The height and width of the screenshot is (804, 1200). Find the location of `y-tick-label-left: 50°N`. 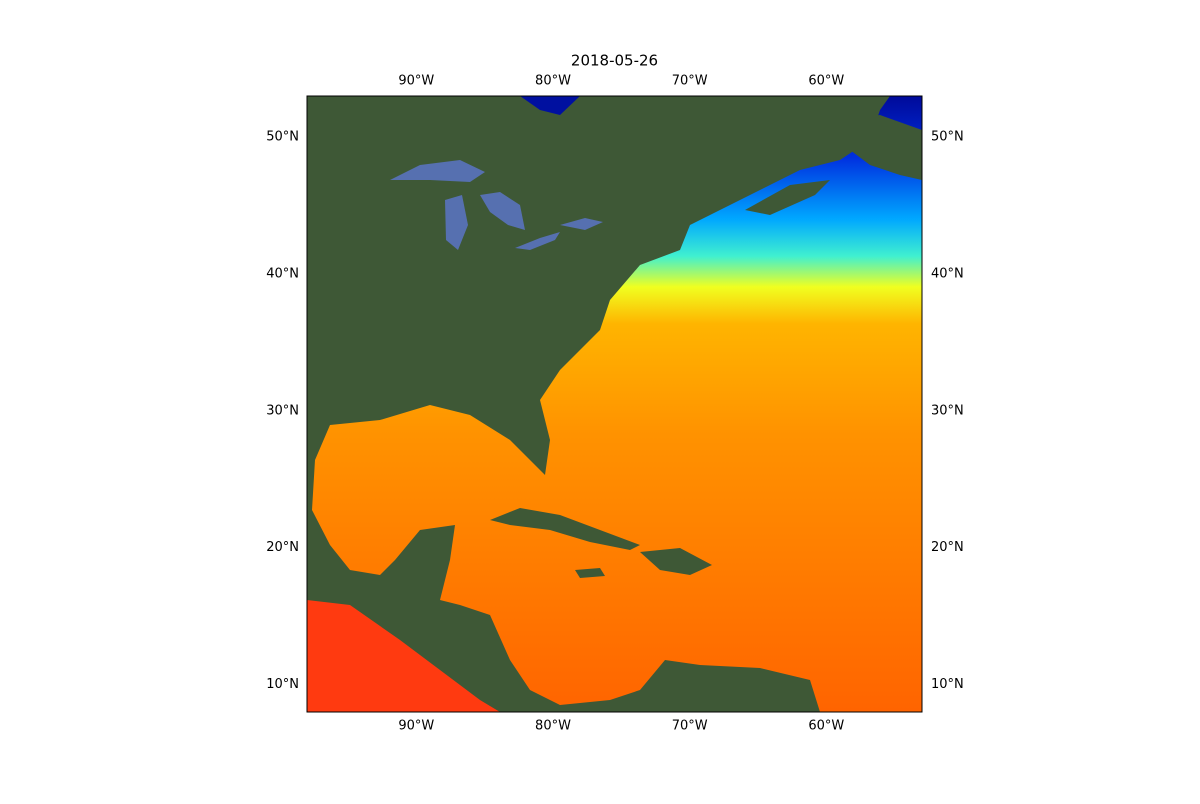

y-tick-label-left: 50°N is located at coordinates (282, 137).